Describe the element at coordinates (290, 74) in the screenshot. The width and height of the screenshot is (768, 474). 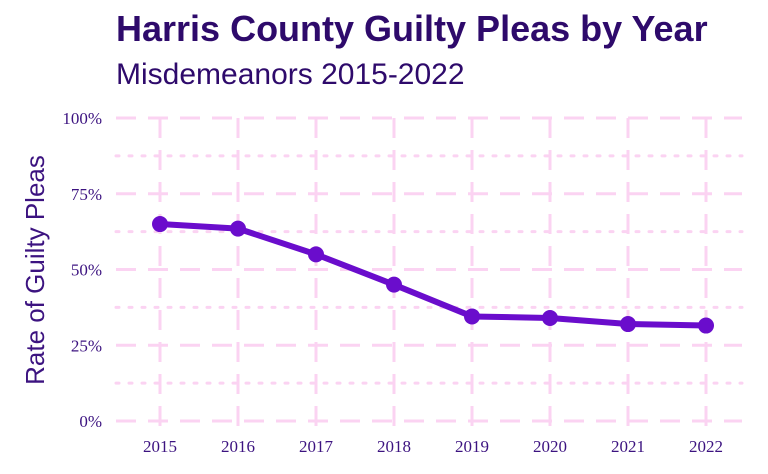
I see `chart-subtitle: Misdemeanors 2015-2022` at that location.